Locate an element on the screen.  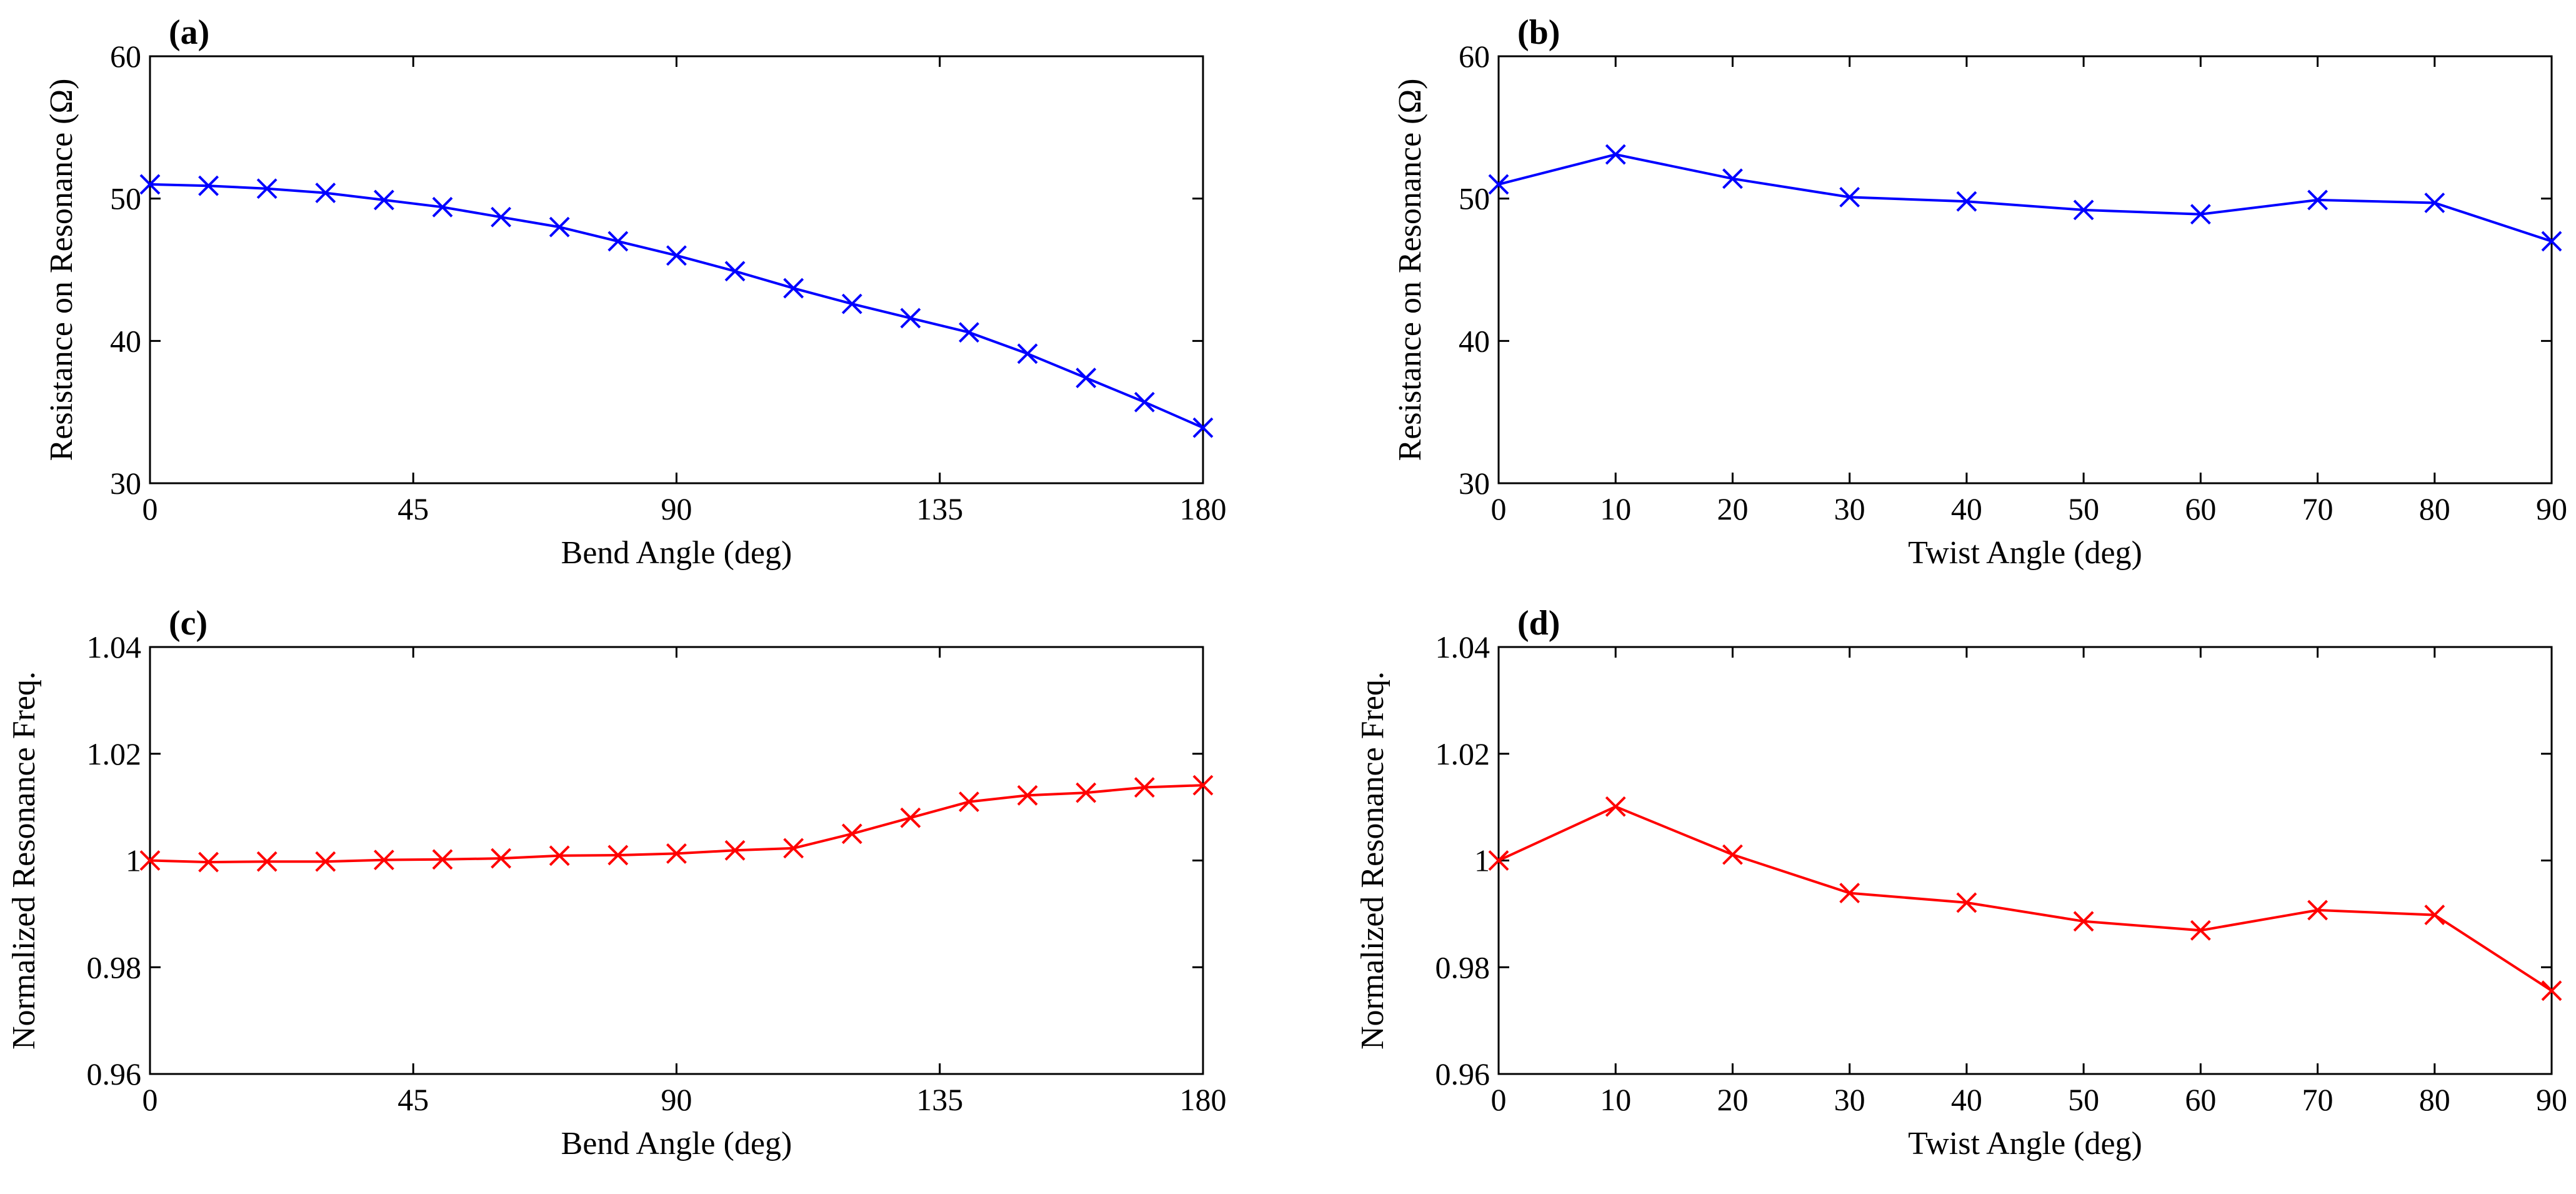
panel-d-ytick-label: 1.02 is located at coordinates (1462, 753).